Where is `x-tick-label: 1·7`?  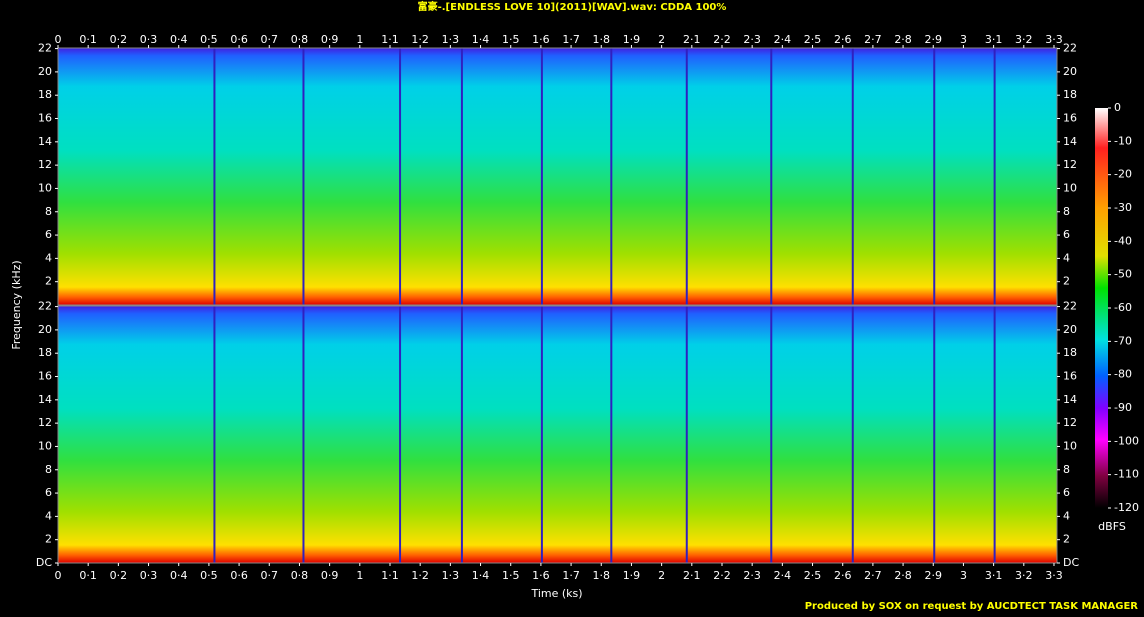 x-tick-label: 1·7 is located at coordinates (571, 575).